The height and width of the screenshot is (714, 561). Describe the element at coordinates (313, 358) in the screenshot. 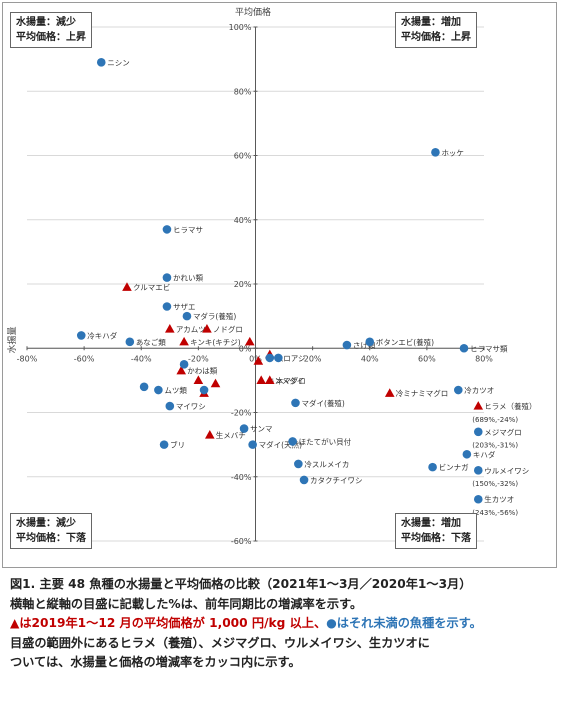

I see `x-tick-label: 20%` at that location.